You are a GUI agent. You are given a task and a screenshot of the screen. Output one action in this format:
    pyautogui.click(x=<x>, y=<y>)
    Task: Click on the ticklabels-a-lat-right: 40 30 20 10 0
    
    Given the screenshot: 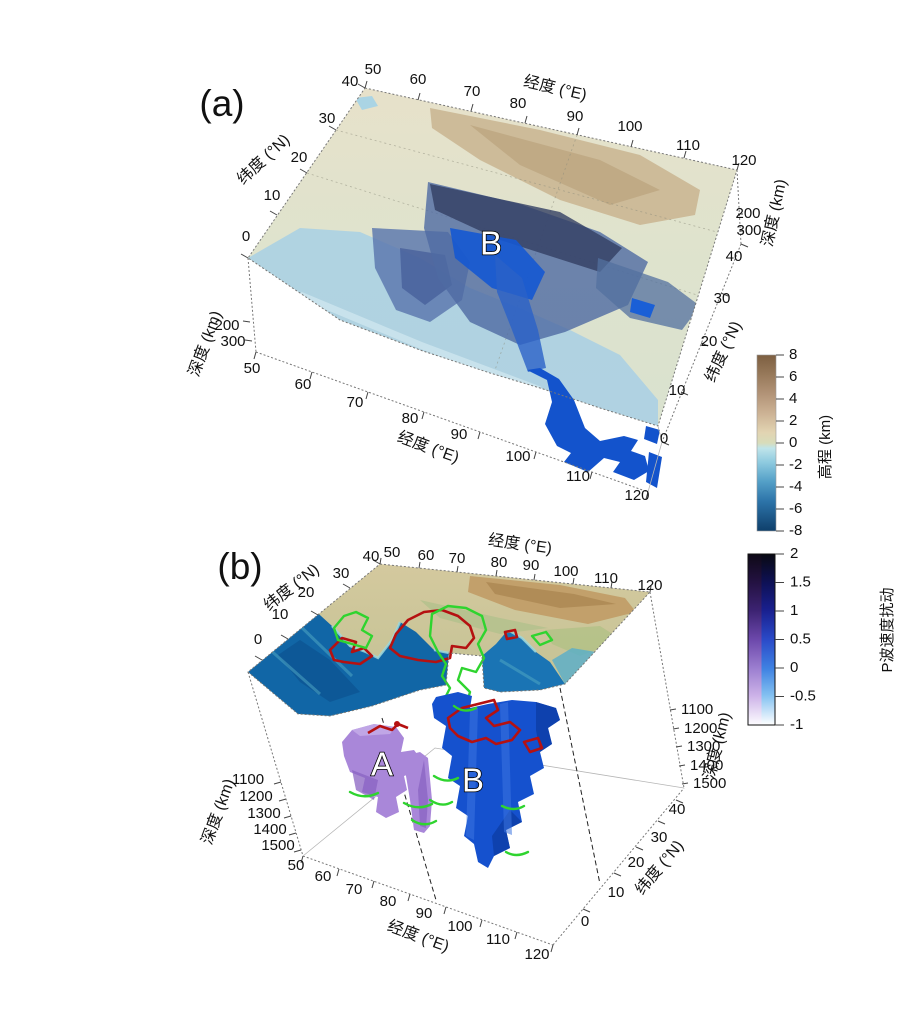 What is the action you would take?
    pyautogui.click(x=701, y=347)
    